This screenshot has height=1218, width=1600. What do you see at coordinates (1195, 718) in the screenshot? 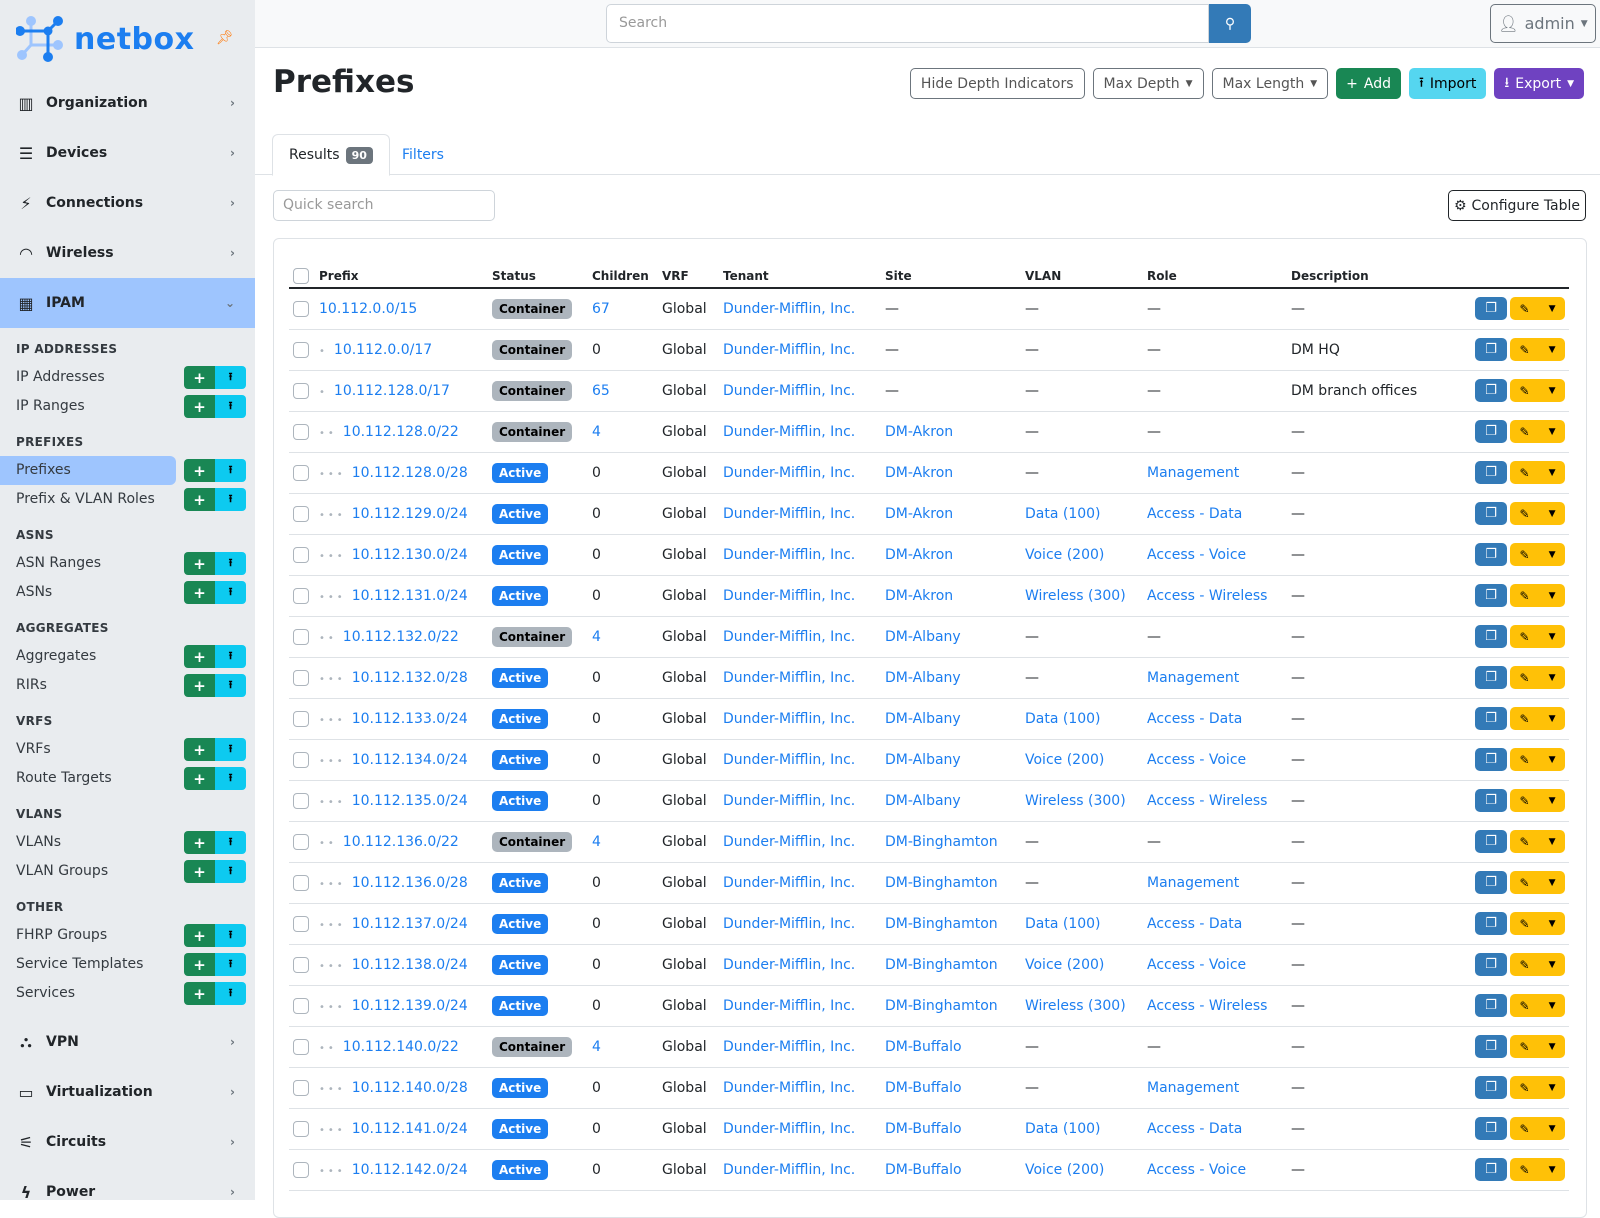
I see `role-value: Access - Data` at bounding box center [1195, 718].